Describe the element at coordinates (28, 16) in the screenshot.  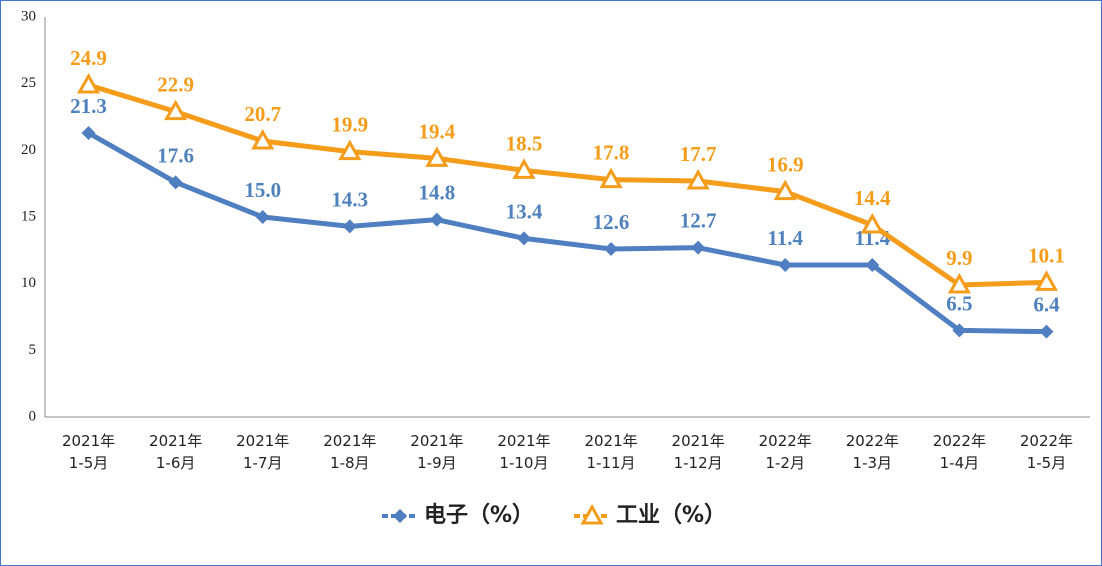
I see `y-tick-label: 30` at that location.